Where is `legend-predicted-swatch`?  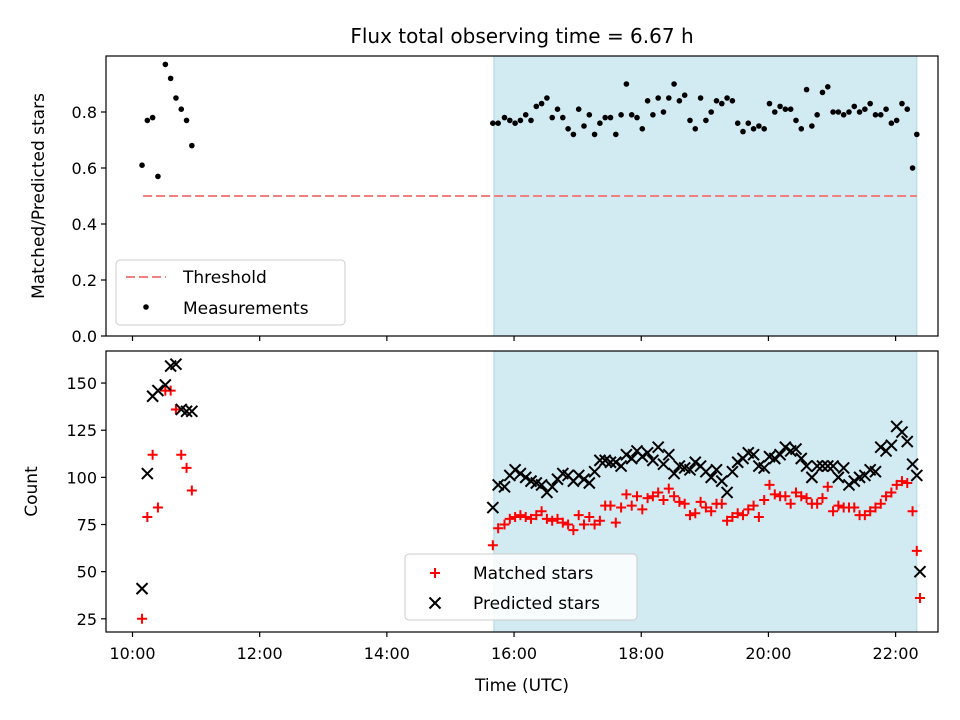
legend-predicted-swatch is located at coordinates (435, 603).